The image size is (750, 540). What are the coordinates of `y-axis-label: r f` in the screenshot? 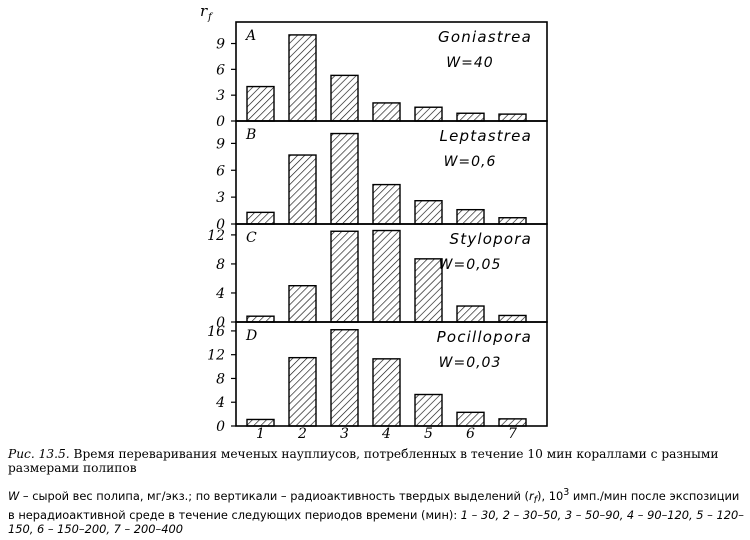 It's located at (207, 12).